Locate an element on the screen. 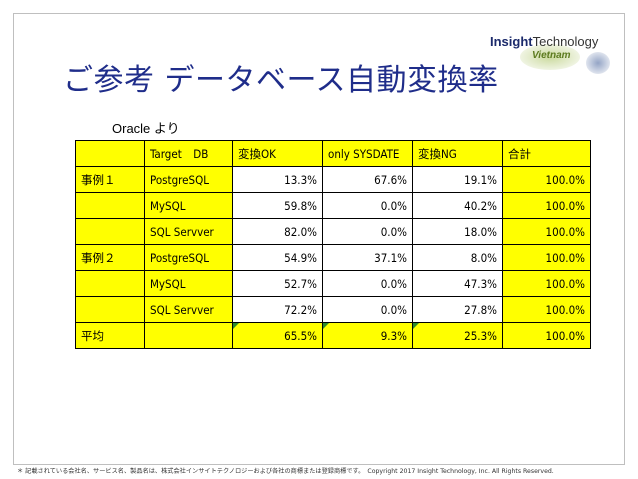 The width and height of the screenshot is (638, 479). average-label: 平均 is located at coordinates (110, 335).